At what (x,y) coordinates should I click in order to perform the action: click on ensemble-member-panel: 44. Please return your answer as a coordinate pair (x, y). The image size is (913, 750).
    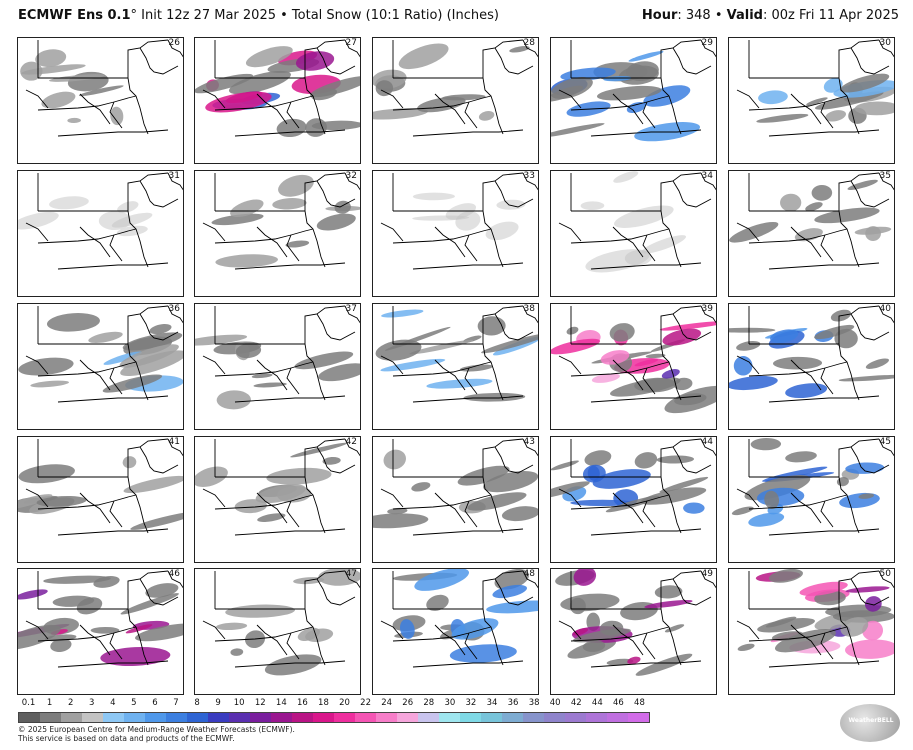
    Looking at the image, I should click on (633, 499).